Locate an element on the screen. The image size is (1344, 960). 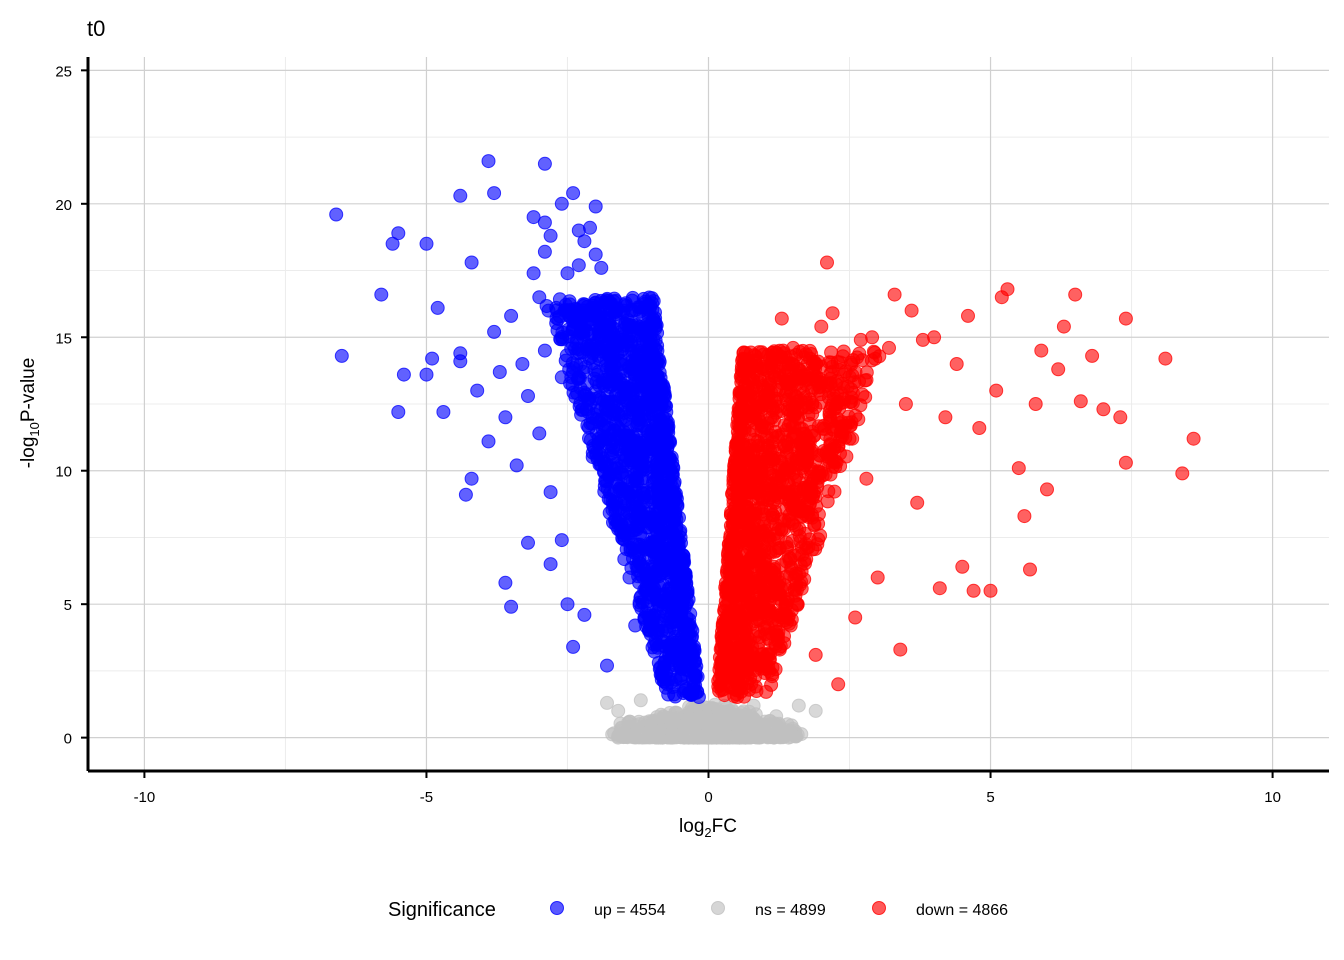
x-tick-label: 10 is located at coordinates (1272, 797).